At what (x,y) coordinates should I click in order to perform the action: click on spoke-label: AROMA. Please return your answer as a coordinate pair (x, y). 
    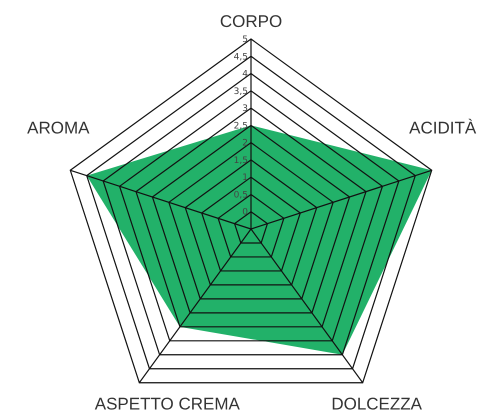
    Looking at the image, I should click on (58, 128).